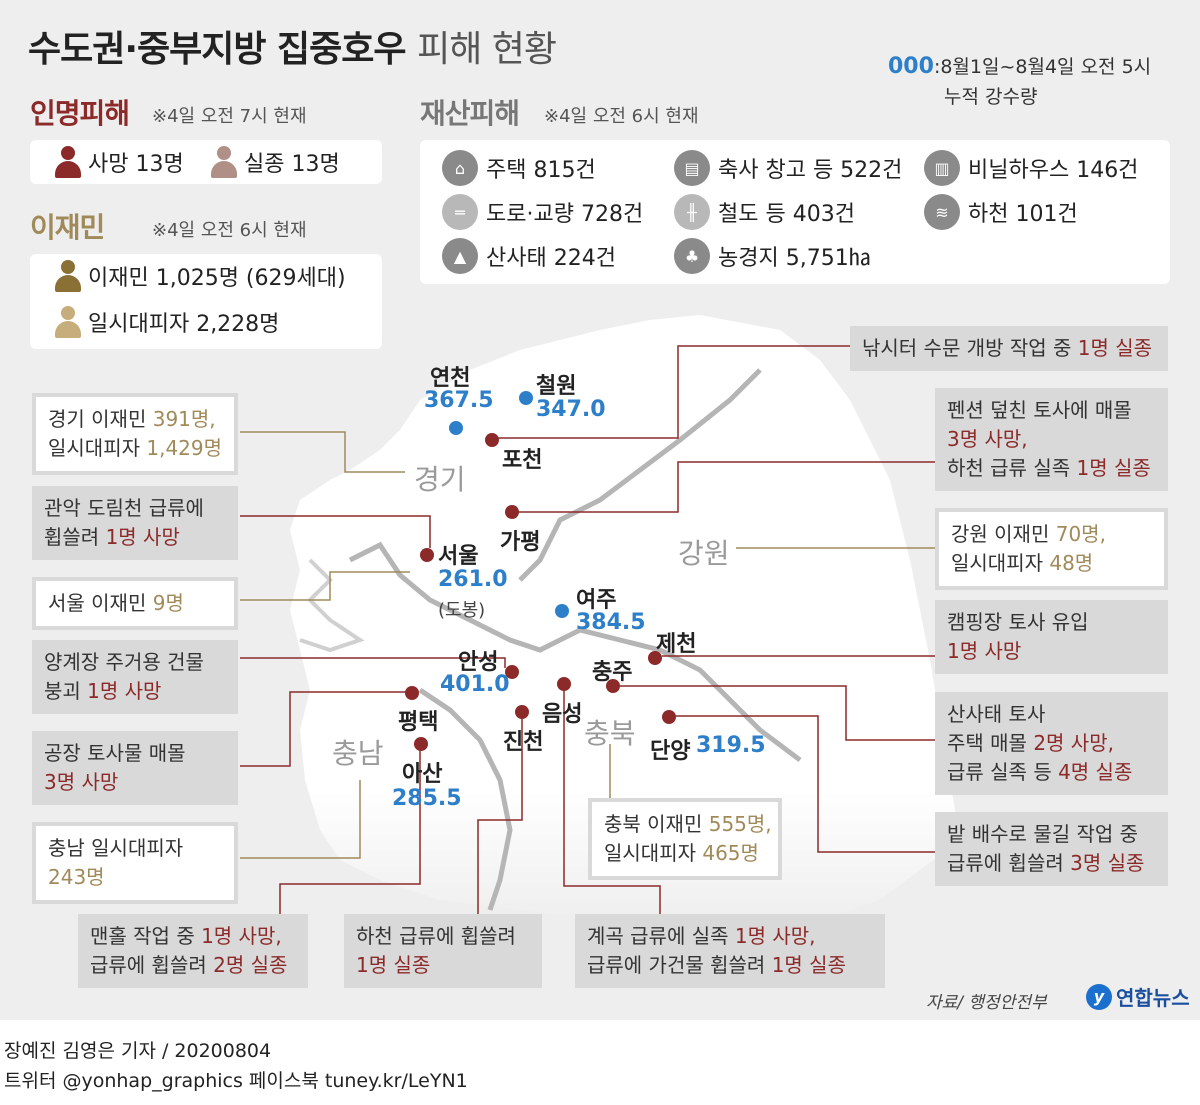  Describe the element at coordinates (1039, 410) in the screenshot. I see `callout-text: 펜션 덮친 토사에 매몰` at that location.